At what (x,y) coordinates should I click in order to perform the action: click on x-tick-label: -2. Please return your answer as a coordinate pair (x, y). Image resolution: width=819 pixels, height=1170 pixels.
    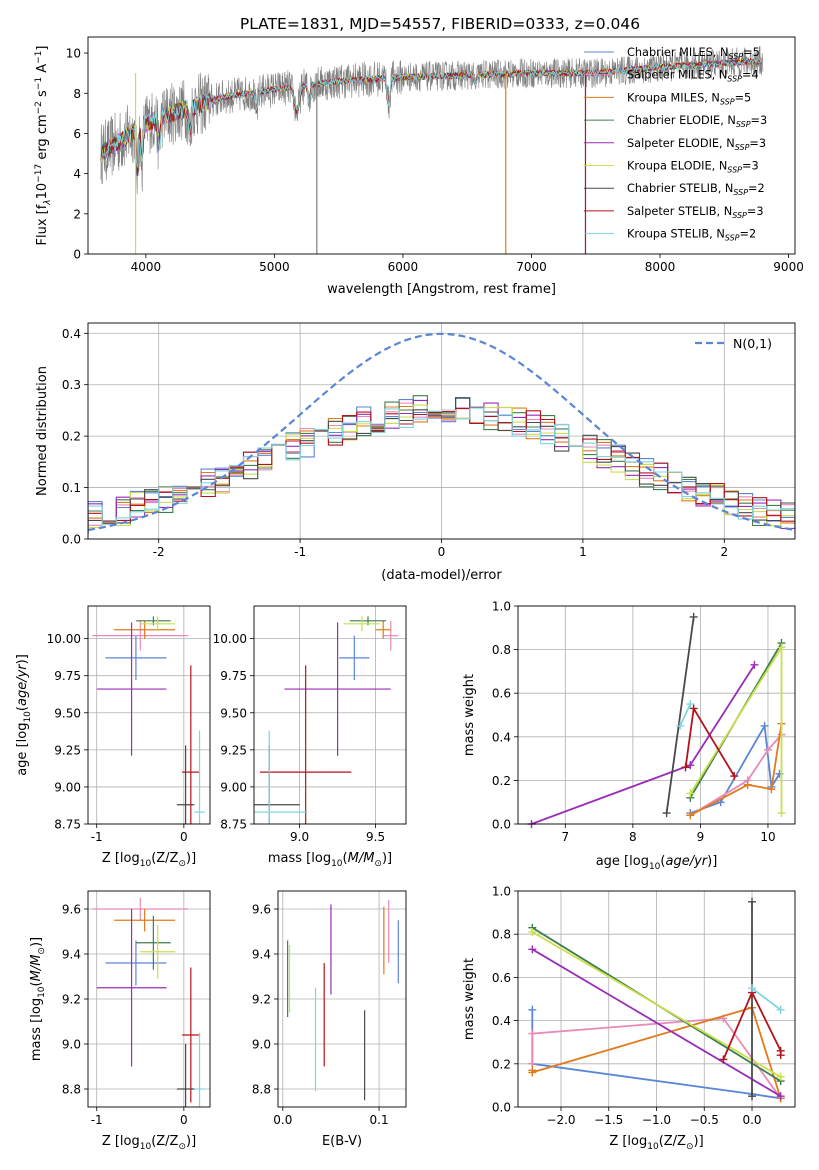
    Looking at the image, I should click on (159, 552).